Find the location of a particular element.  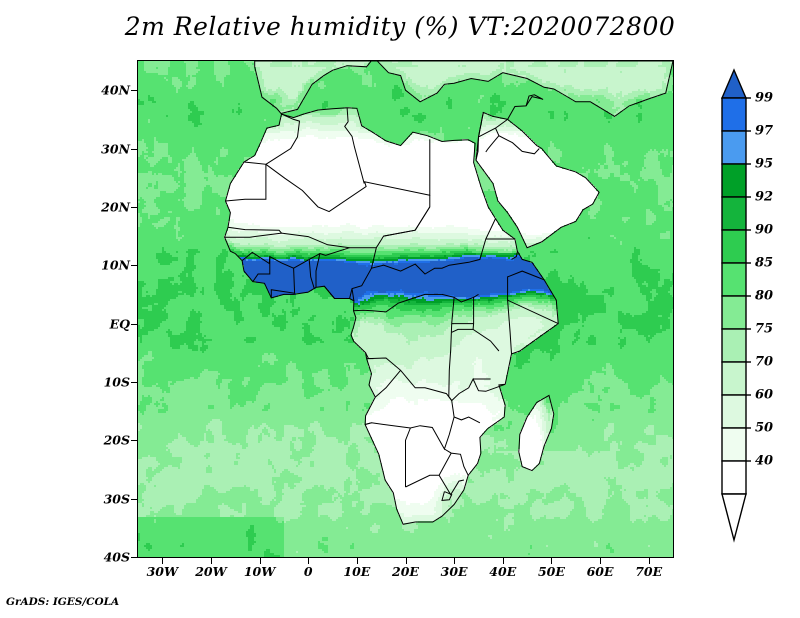

colorbar: 99 97 95 92 90 85 80 75 70 60 50 40 is located at coordinates (750, 309).